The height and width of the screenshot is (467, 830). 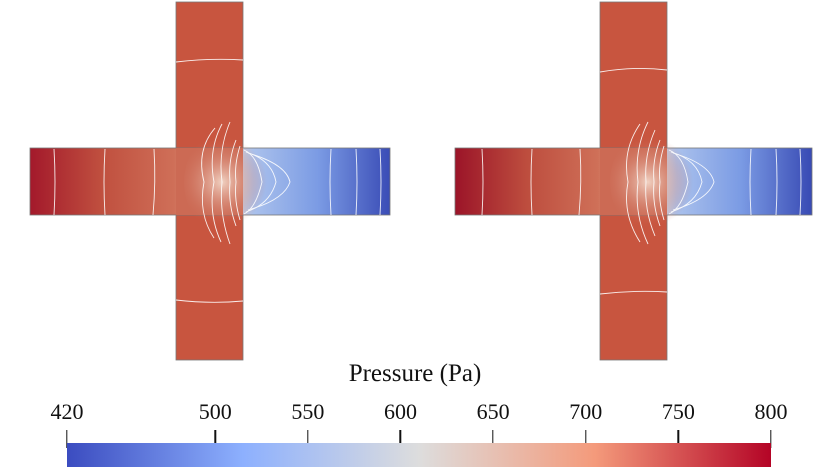 What do you see at coordinates (586, 411) in the screenshot?
I see `colorbar-tick-label: 700` at bounding box center [586, 411].